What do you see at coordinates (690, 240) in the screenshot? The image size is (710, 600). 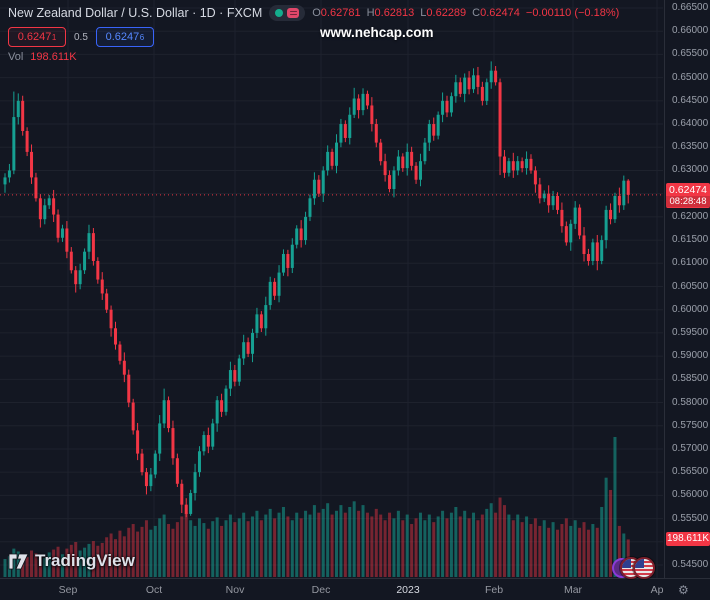 I see `price-tick-label: 0.61500` at bounding box center [690, 240].